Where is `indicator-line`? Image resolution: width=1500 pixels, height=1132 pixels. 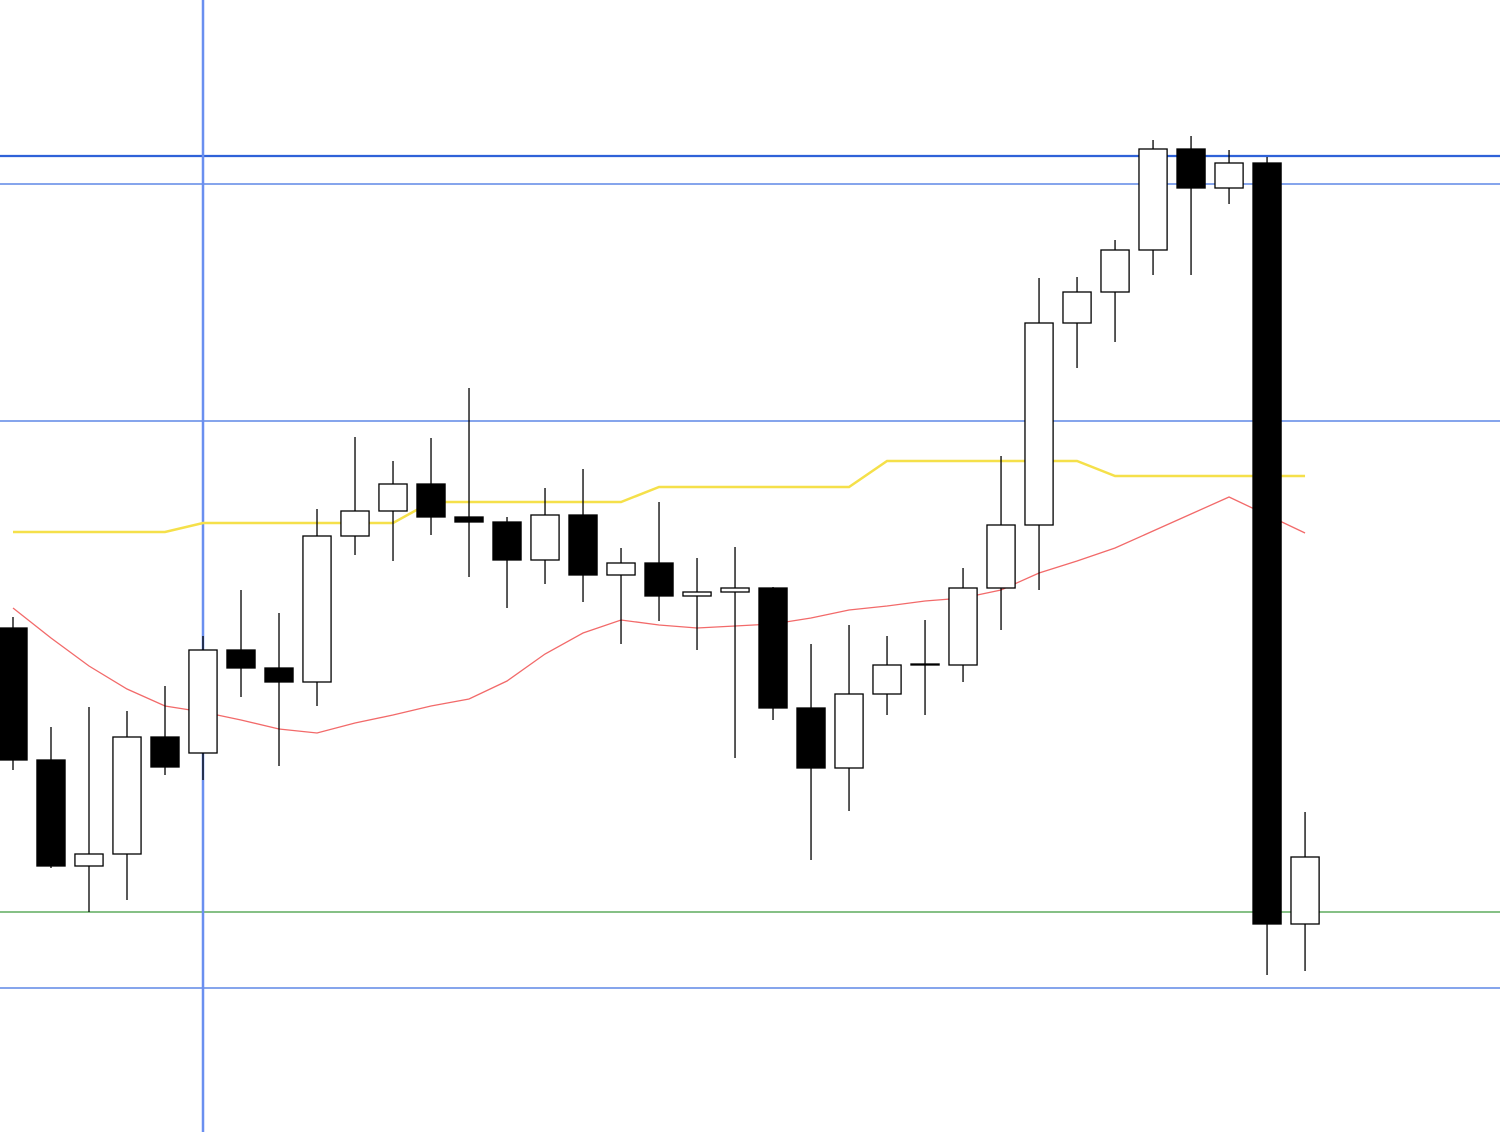 indicator-line is located at coordinates (659, 496).